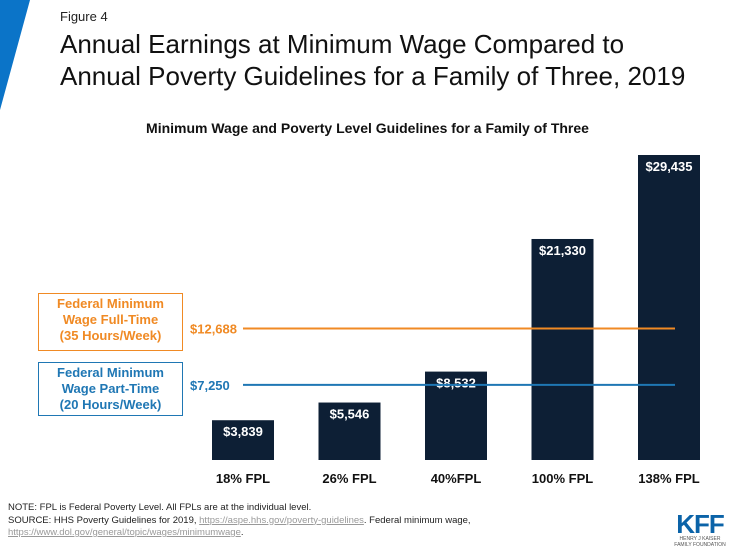 The image size is (735, 551). Describe the element at coordinates (669, 166) in the screenshot. I see `bar-value-label: $29,435` at that location.